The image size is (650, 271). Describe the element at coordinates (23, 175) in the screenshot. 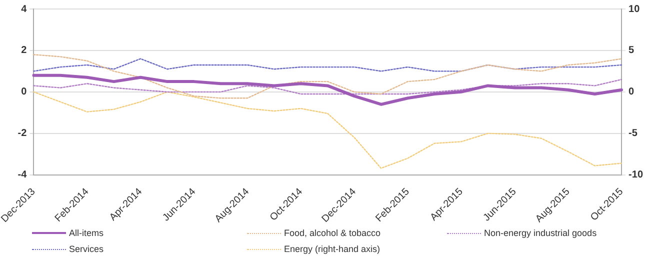

I see `y-tick-label: -4` at that location.